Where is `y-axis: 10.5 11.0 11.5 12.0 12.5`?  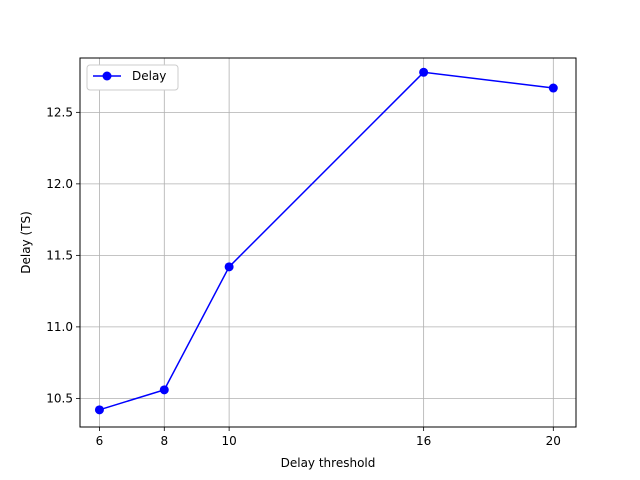
y-axis: 10.5 11.0 11.5 12.0 12.5 is located at coordinates (63, 255).